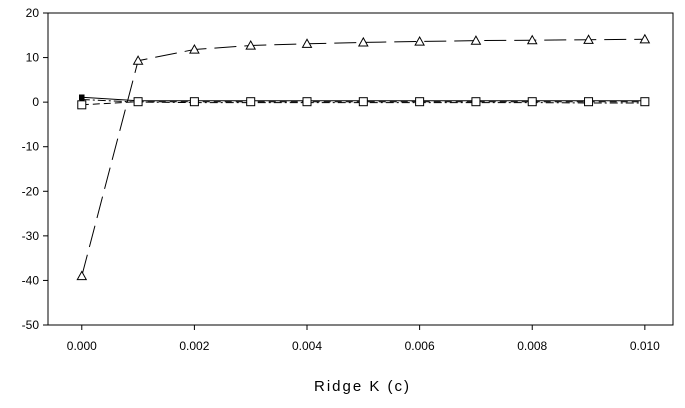  Describe the element at coordinates (31, 191) in the screenshot. I see `y-tick-label: -20` at that location.